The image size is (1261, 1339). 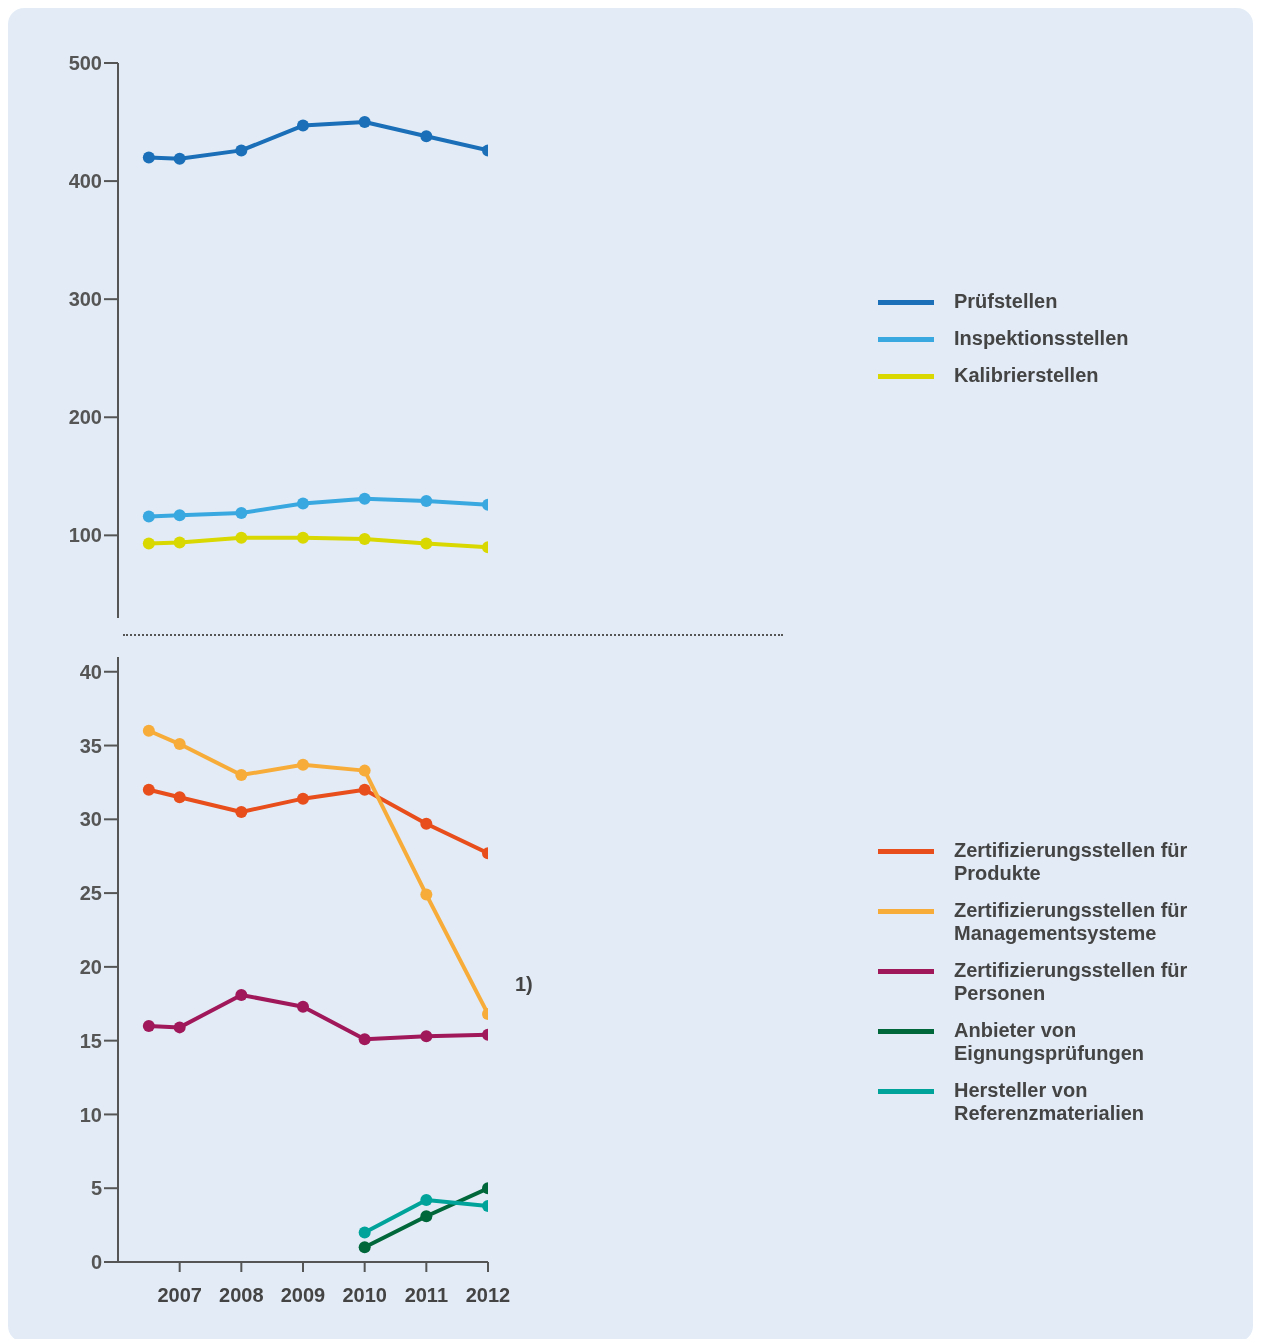 What do you see at coordinates (241, 1295) in the screenshot?
I see `x-tick-label: 2008` at bounding box center [241, 1295].